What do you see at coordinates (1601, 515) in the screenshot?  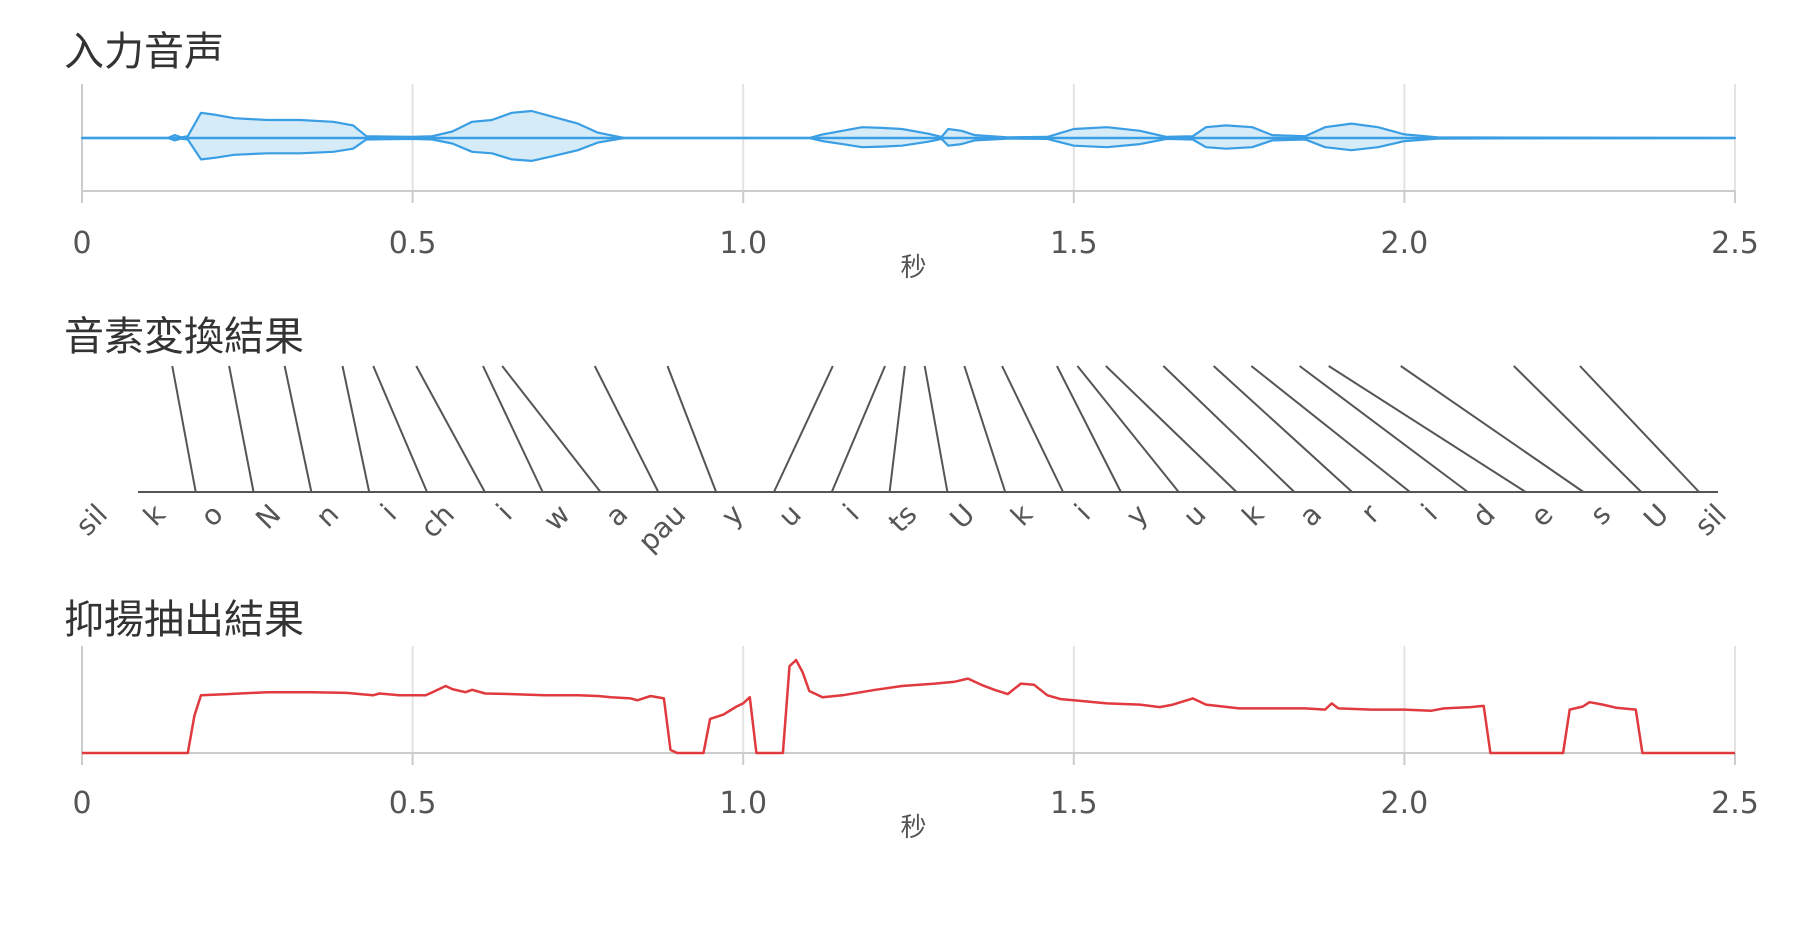 I see `phoneme-label: s` at bounding box center [1601, 515].